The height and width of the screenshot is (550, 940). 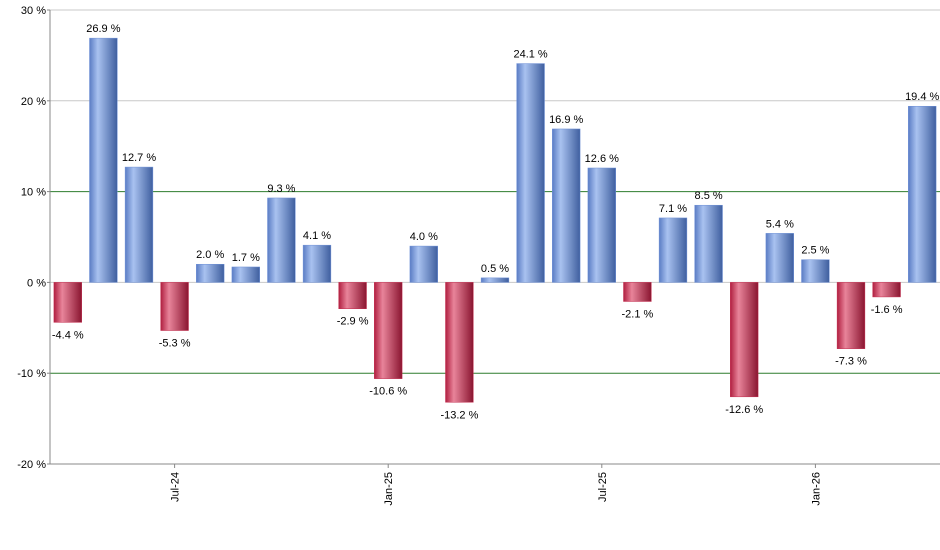 What do you see at coordinates (31, 374) in the screenshot?
I see `y-tick-label: -10 %` at bounding box center [31, 374].